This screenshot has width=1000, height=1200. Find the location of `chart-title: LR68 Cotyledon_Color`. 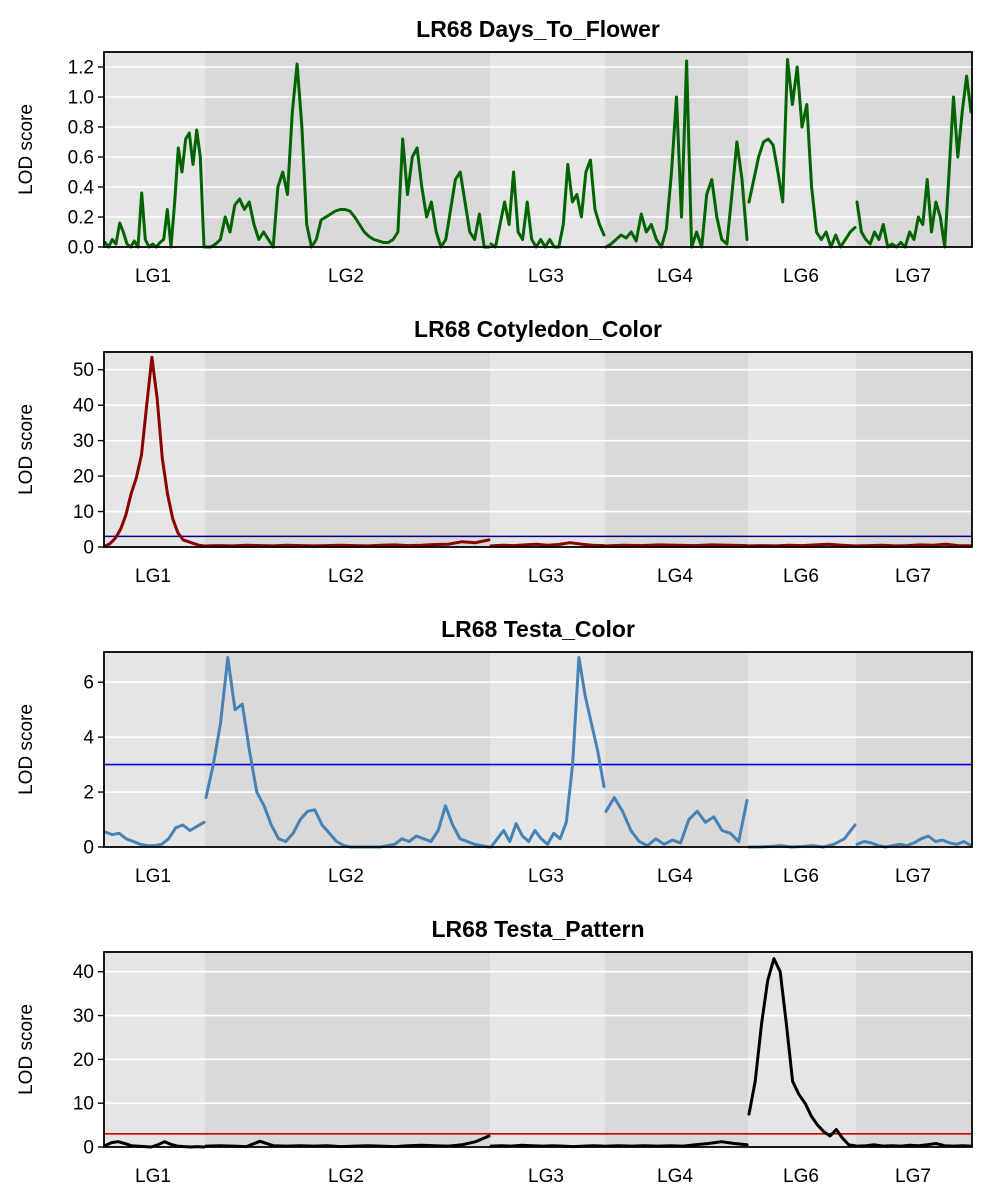

chart-title: LR68 Cotyledon_Color is located at coordinates (538, 329).